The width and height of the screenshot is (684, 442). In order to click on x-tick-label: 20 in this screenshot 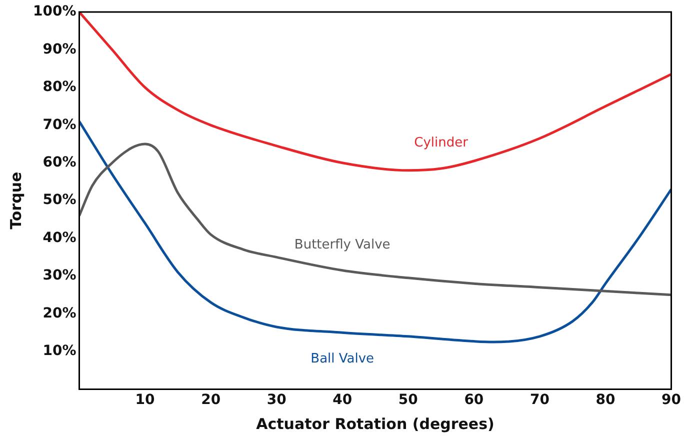, I will do `click(211, 400)`.